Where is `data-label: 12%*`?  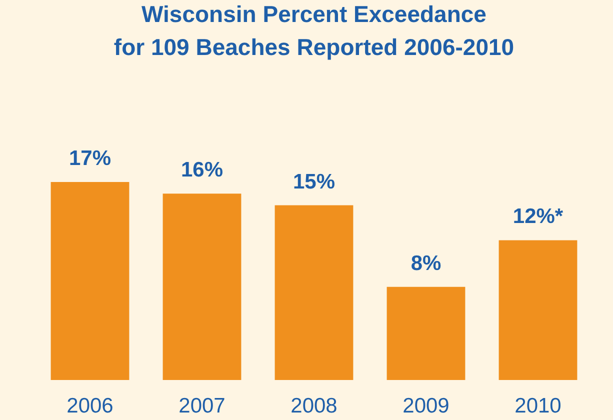 data-label: 12%* is located at coordinates (538, 216).